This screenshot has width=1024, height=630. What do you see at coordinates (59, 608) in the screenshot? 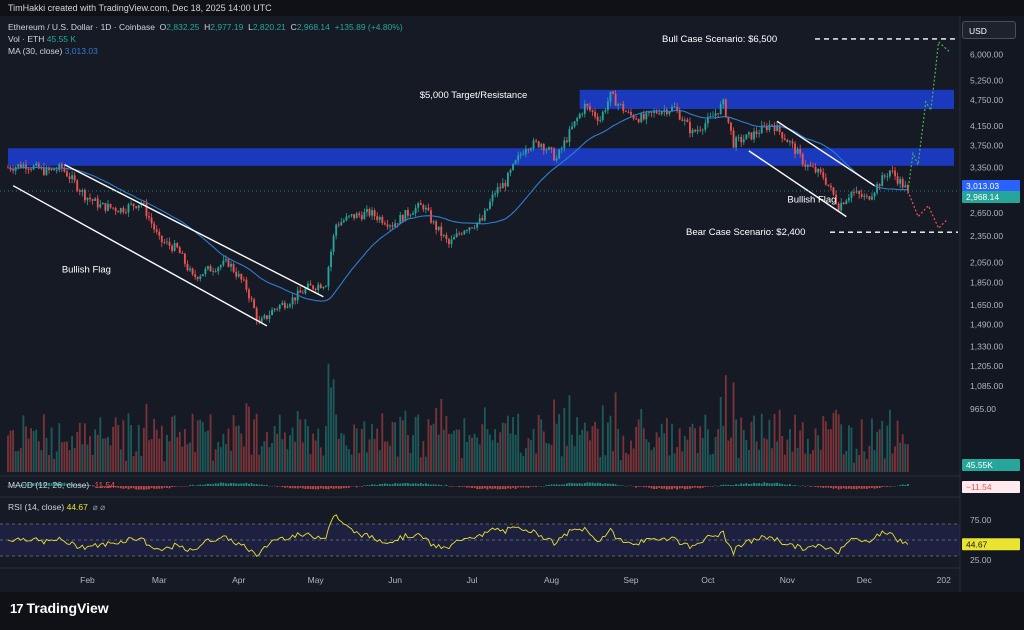
I see `tradingview-logo: 17 TradingView` at bounding box center [59, 608].